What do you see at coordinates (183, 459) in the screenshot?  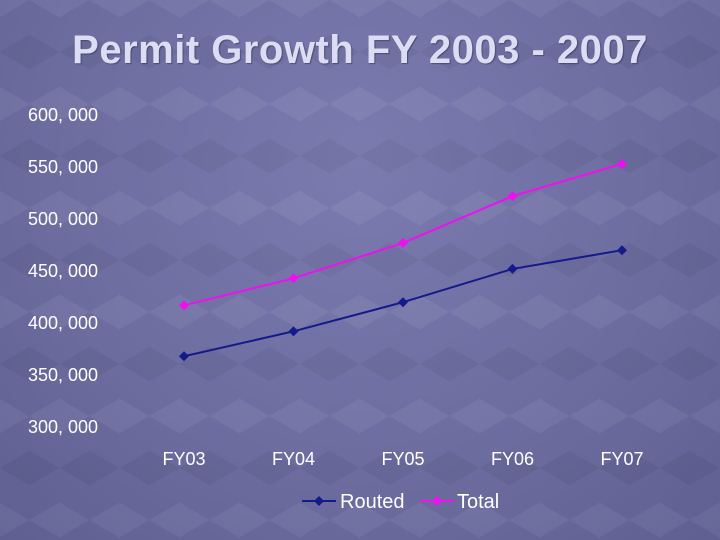 I see `x-tick-label: FY03` at bounding box center [183, 459].